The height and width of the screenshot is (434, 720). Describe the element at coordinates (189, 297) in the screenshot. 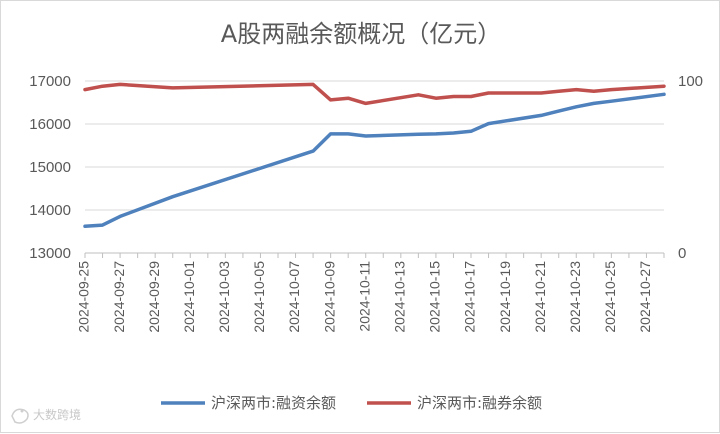

I see `x-tick-label: 2024-10-01` at that location.